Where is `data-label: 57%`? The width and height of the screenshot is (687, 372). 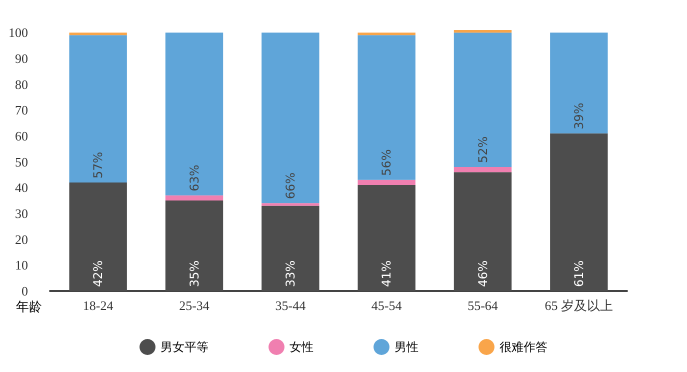 data-label: 57% is located at coordinates (98, 165).